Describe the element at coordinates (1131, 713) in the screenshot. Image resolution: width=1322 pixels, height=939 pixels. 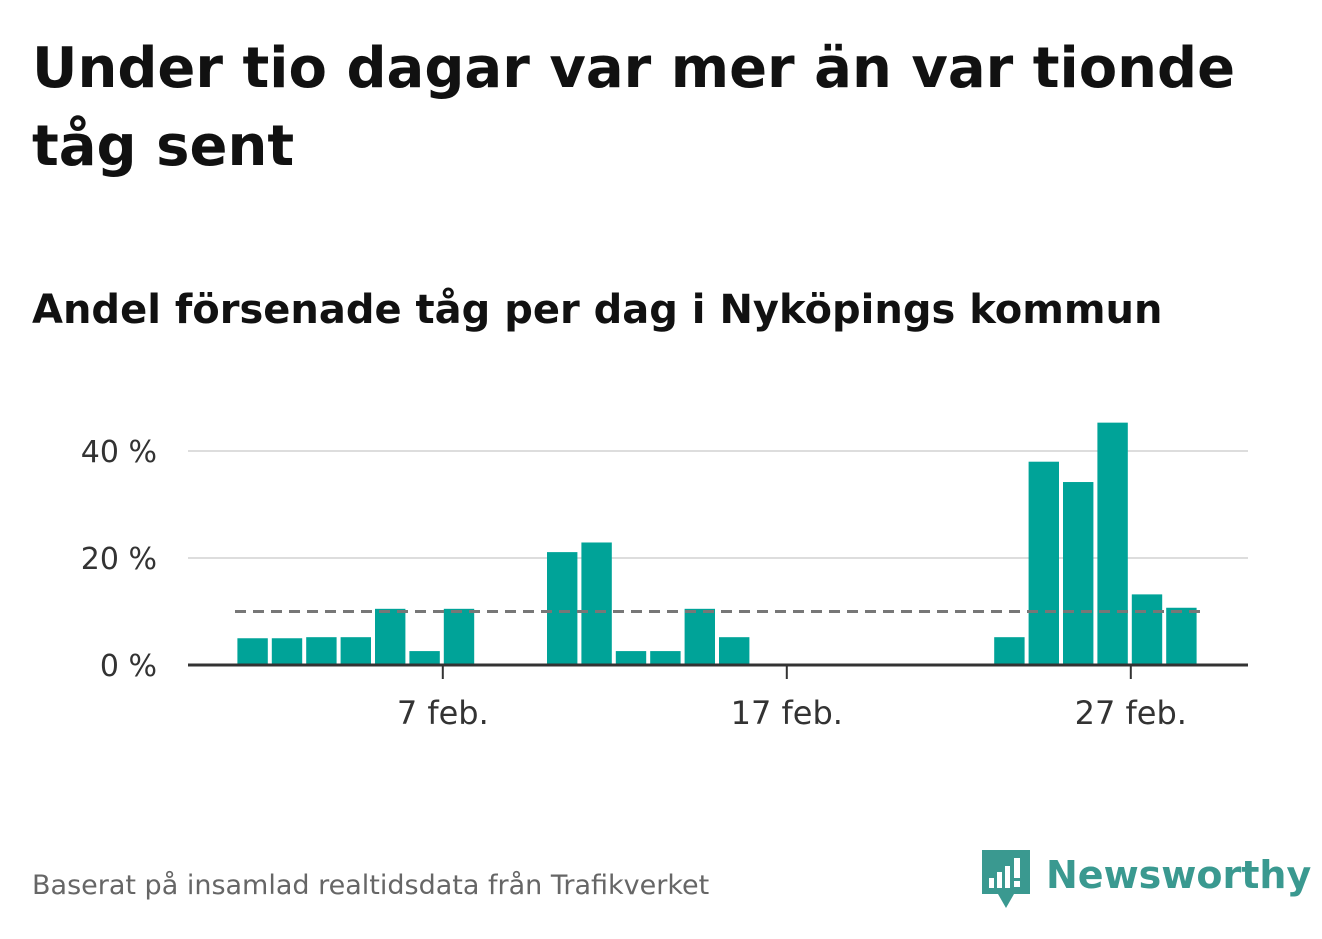
I see `x-tick-label: 27 feb.` at that location.